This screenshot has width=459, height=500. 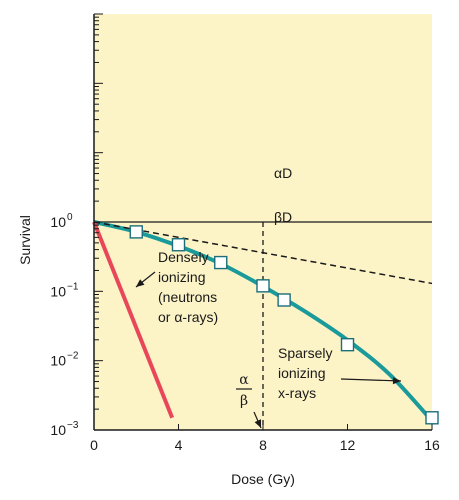 I want to click on dense-label-line-2: (neutrons, so click(x=187, y=297).